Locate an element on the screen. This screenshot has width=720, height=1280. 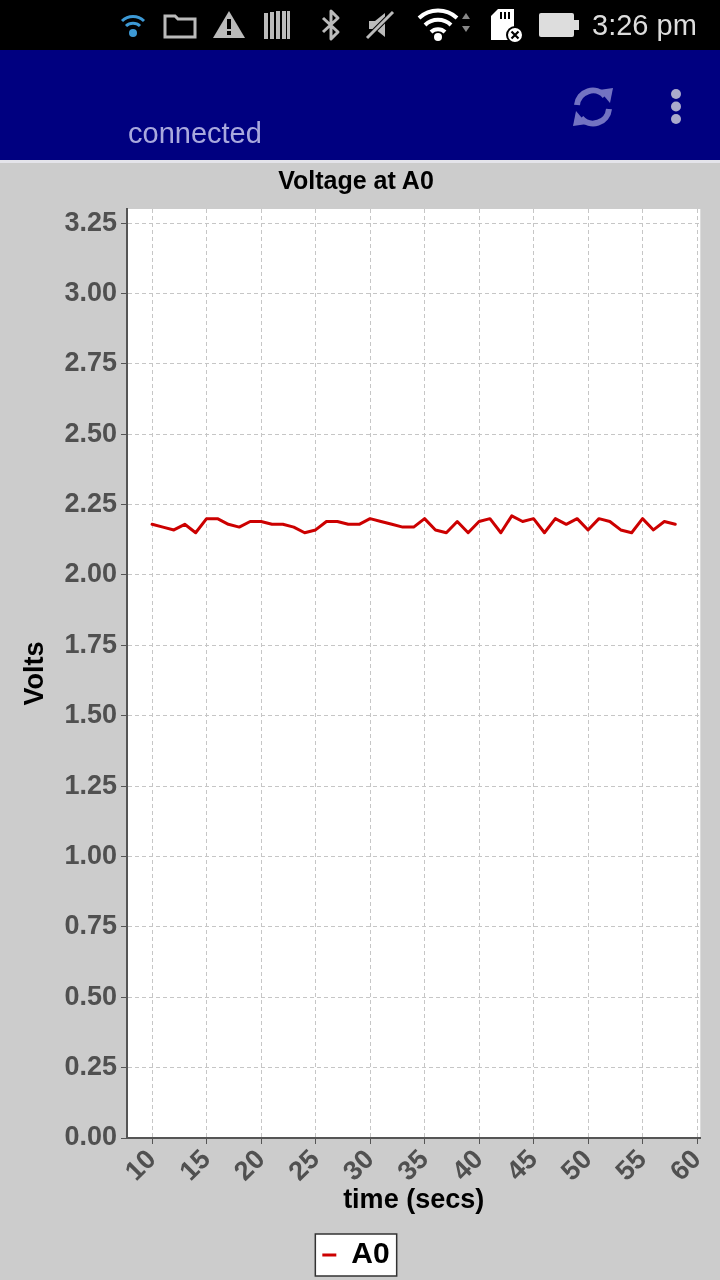
x-tick-label: 45 is located at coordinates (522, 1165).